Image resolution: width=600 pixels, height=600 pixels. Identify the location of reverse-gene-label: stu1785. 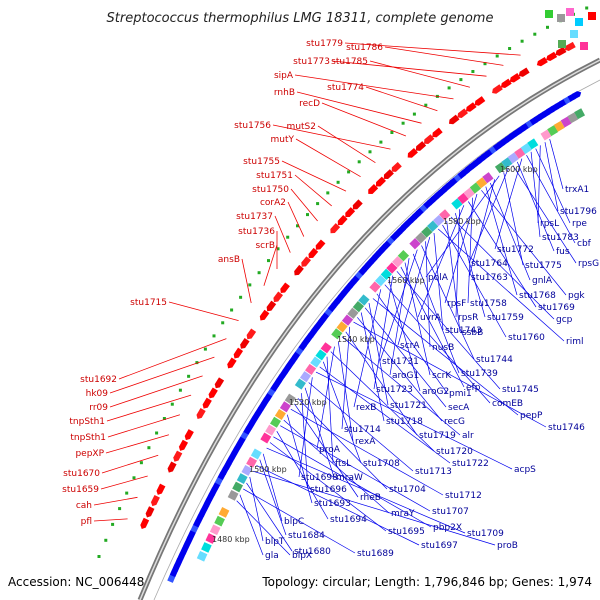
(349, 62).